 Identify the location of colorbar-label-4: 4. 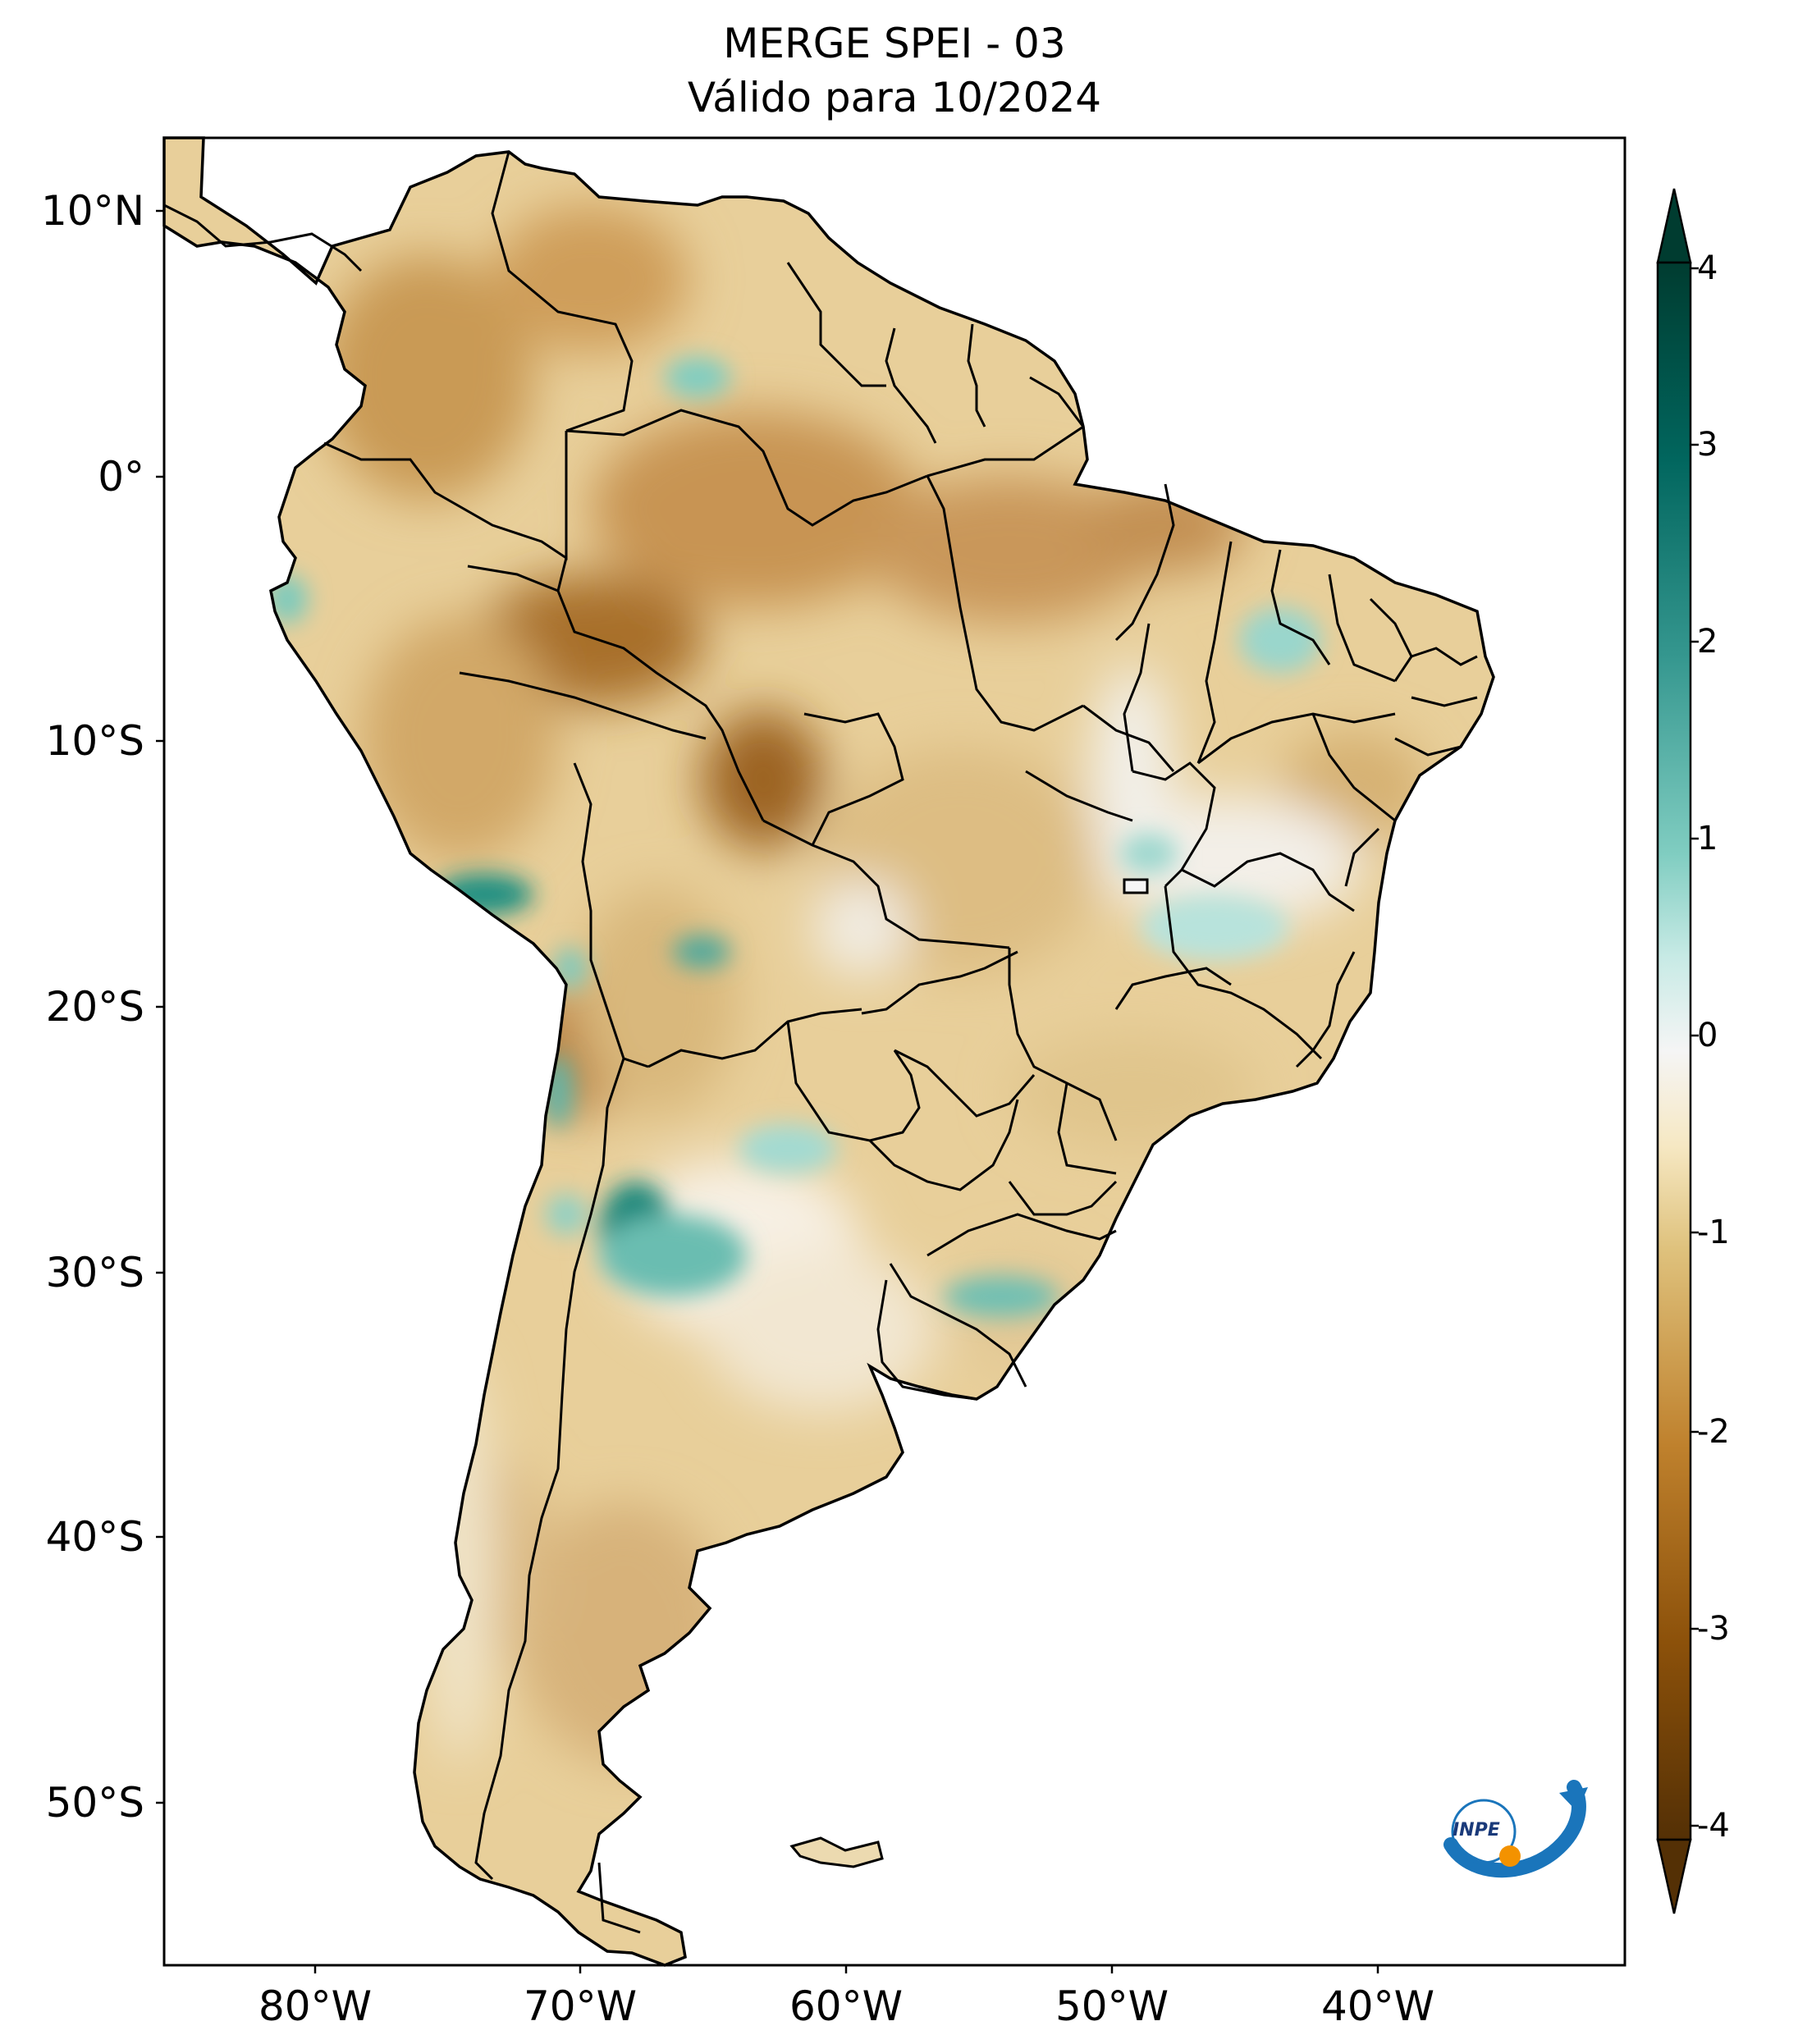
(1707, 268).